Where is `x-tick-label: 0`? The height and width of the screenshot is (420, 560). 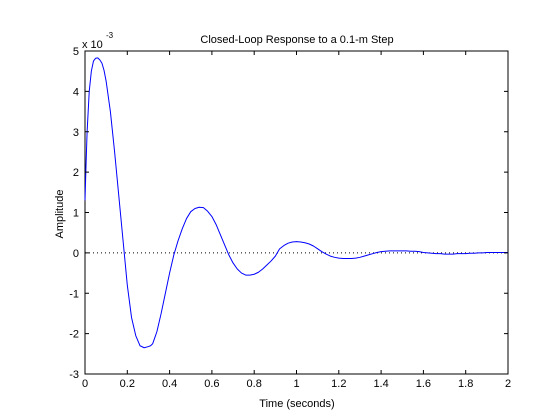
x-tick-label: 0 is located at coordinates (85, 384).